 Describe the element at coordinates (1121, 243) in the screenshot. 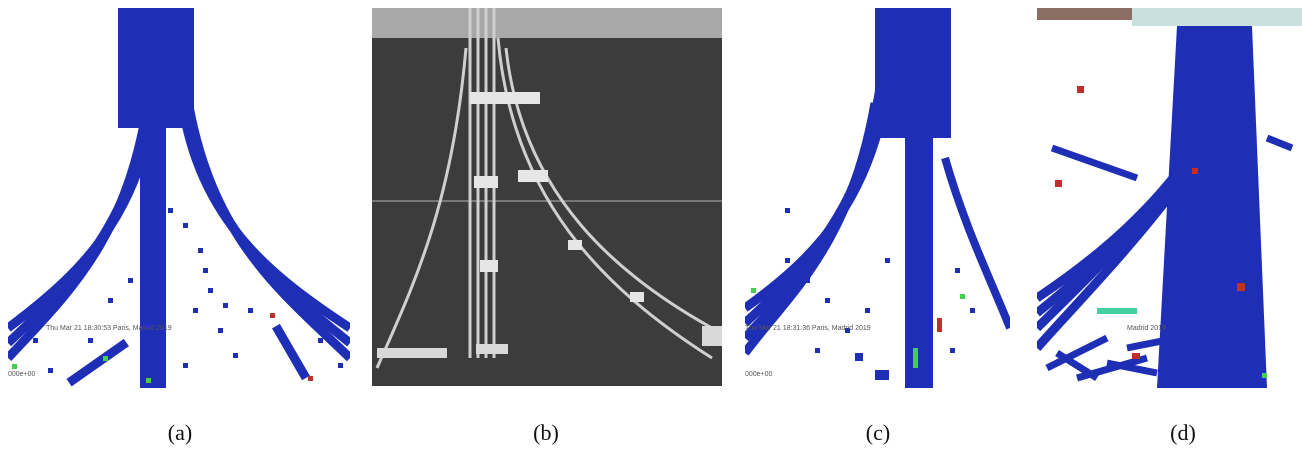

I see `fiber-bundle-left` at that location.